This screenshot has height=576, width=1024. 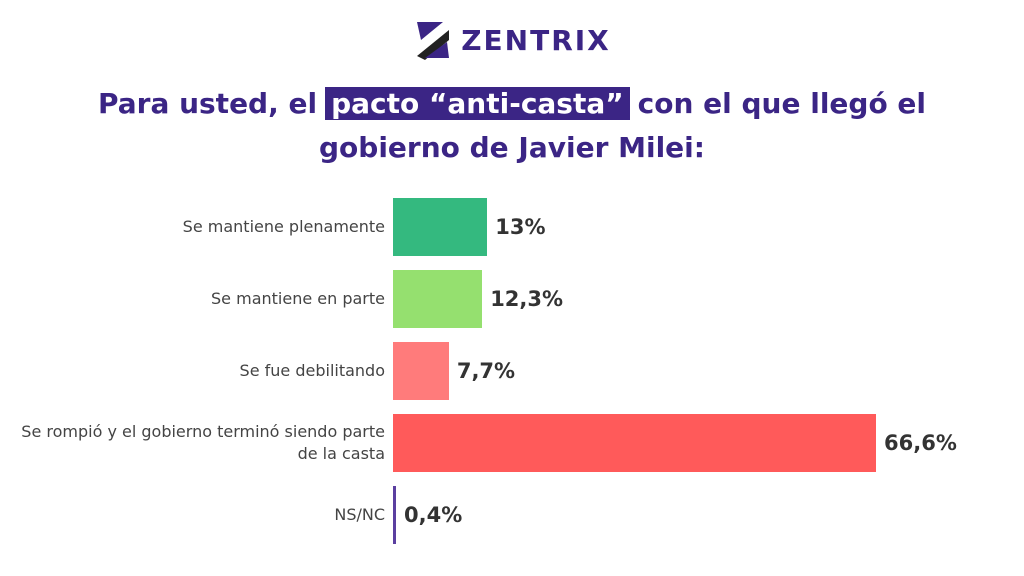 I want to click on brand: ZENTRIX, so click(x=536, y=40).